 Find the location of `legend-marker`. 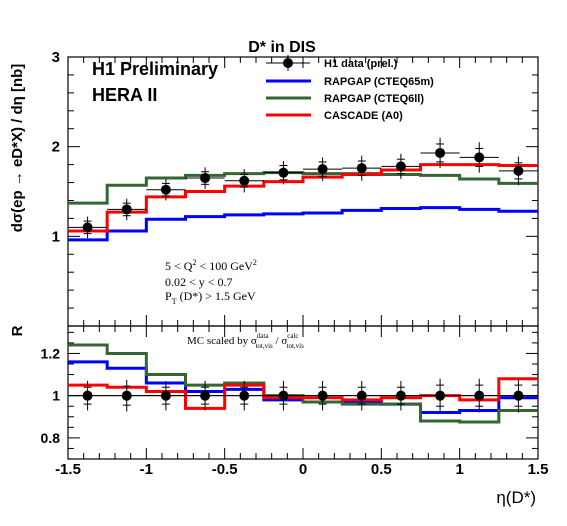

legend-marker is located at coordinates (288, 63).